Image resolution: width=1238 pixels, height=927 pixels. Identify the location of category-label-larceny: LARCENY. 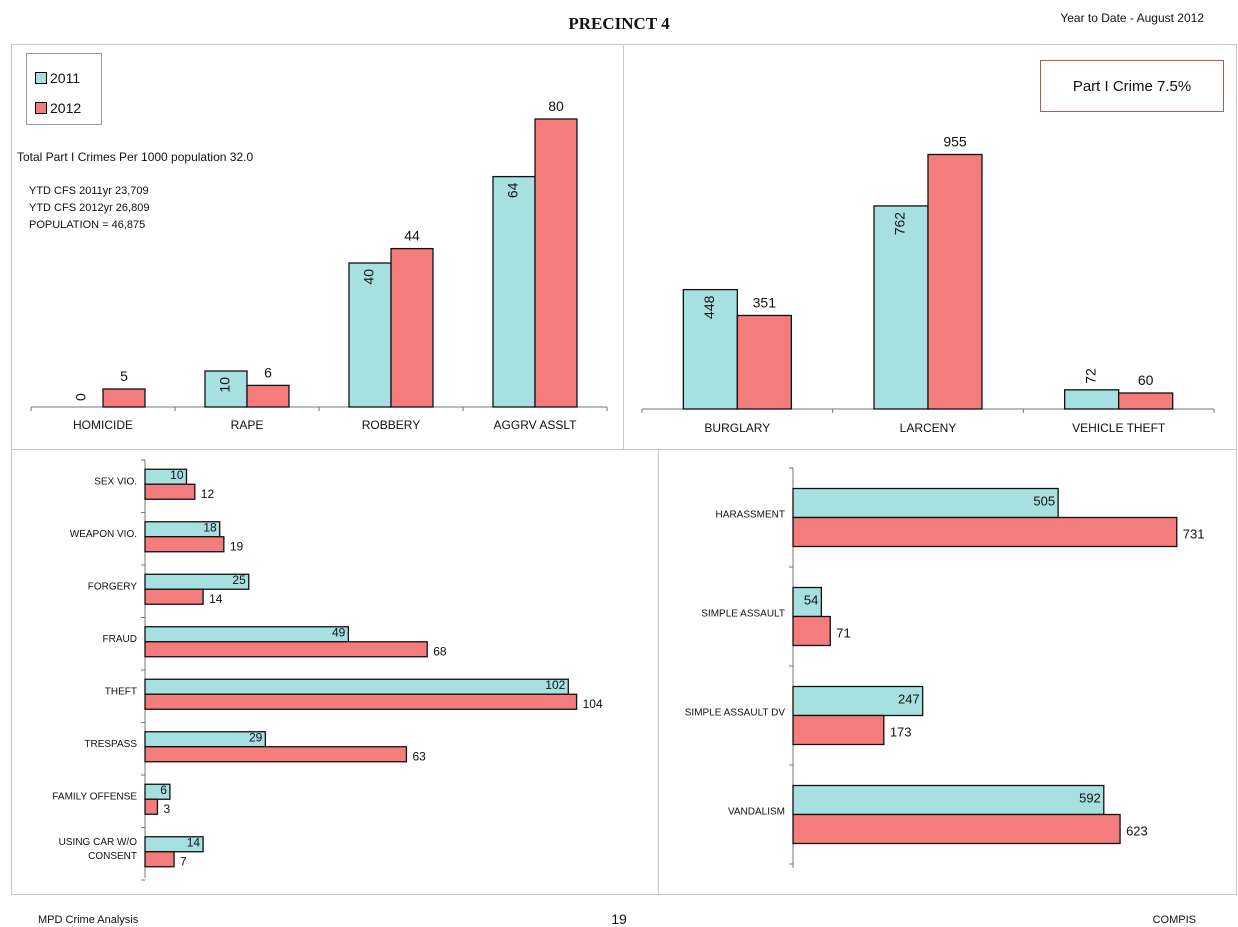
(928, 428).